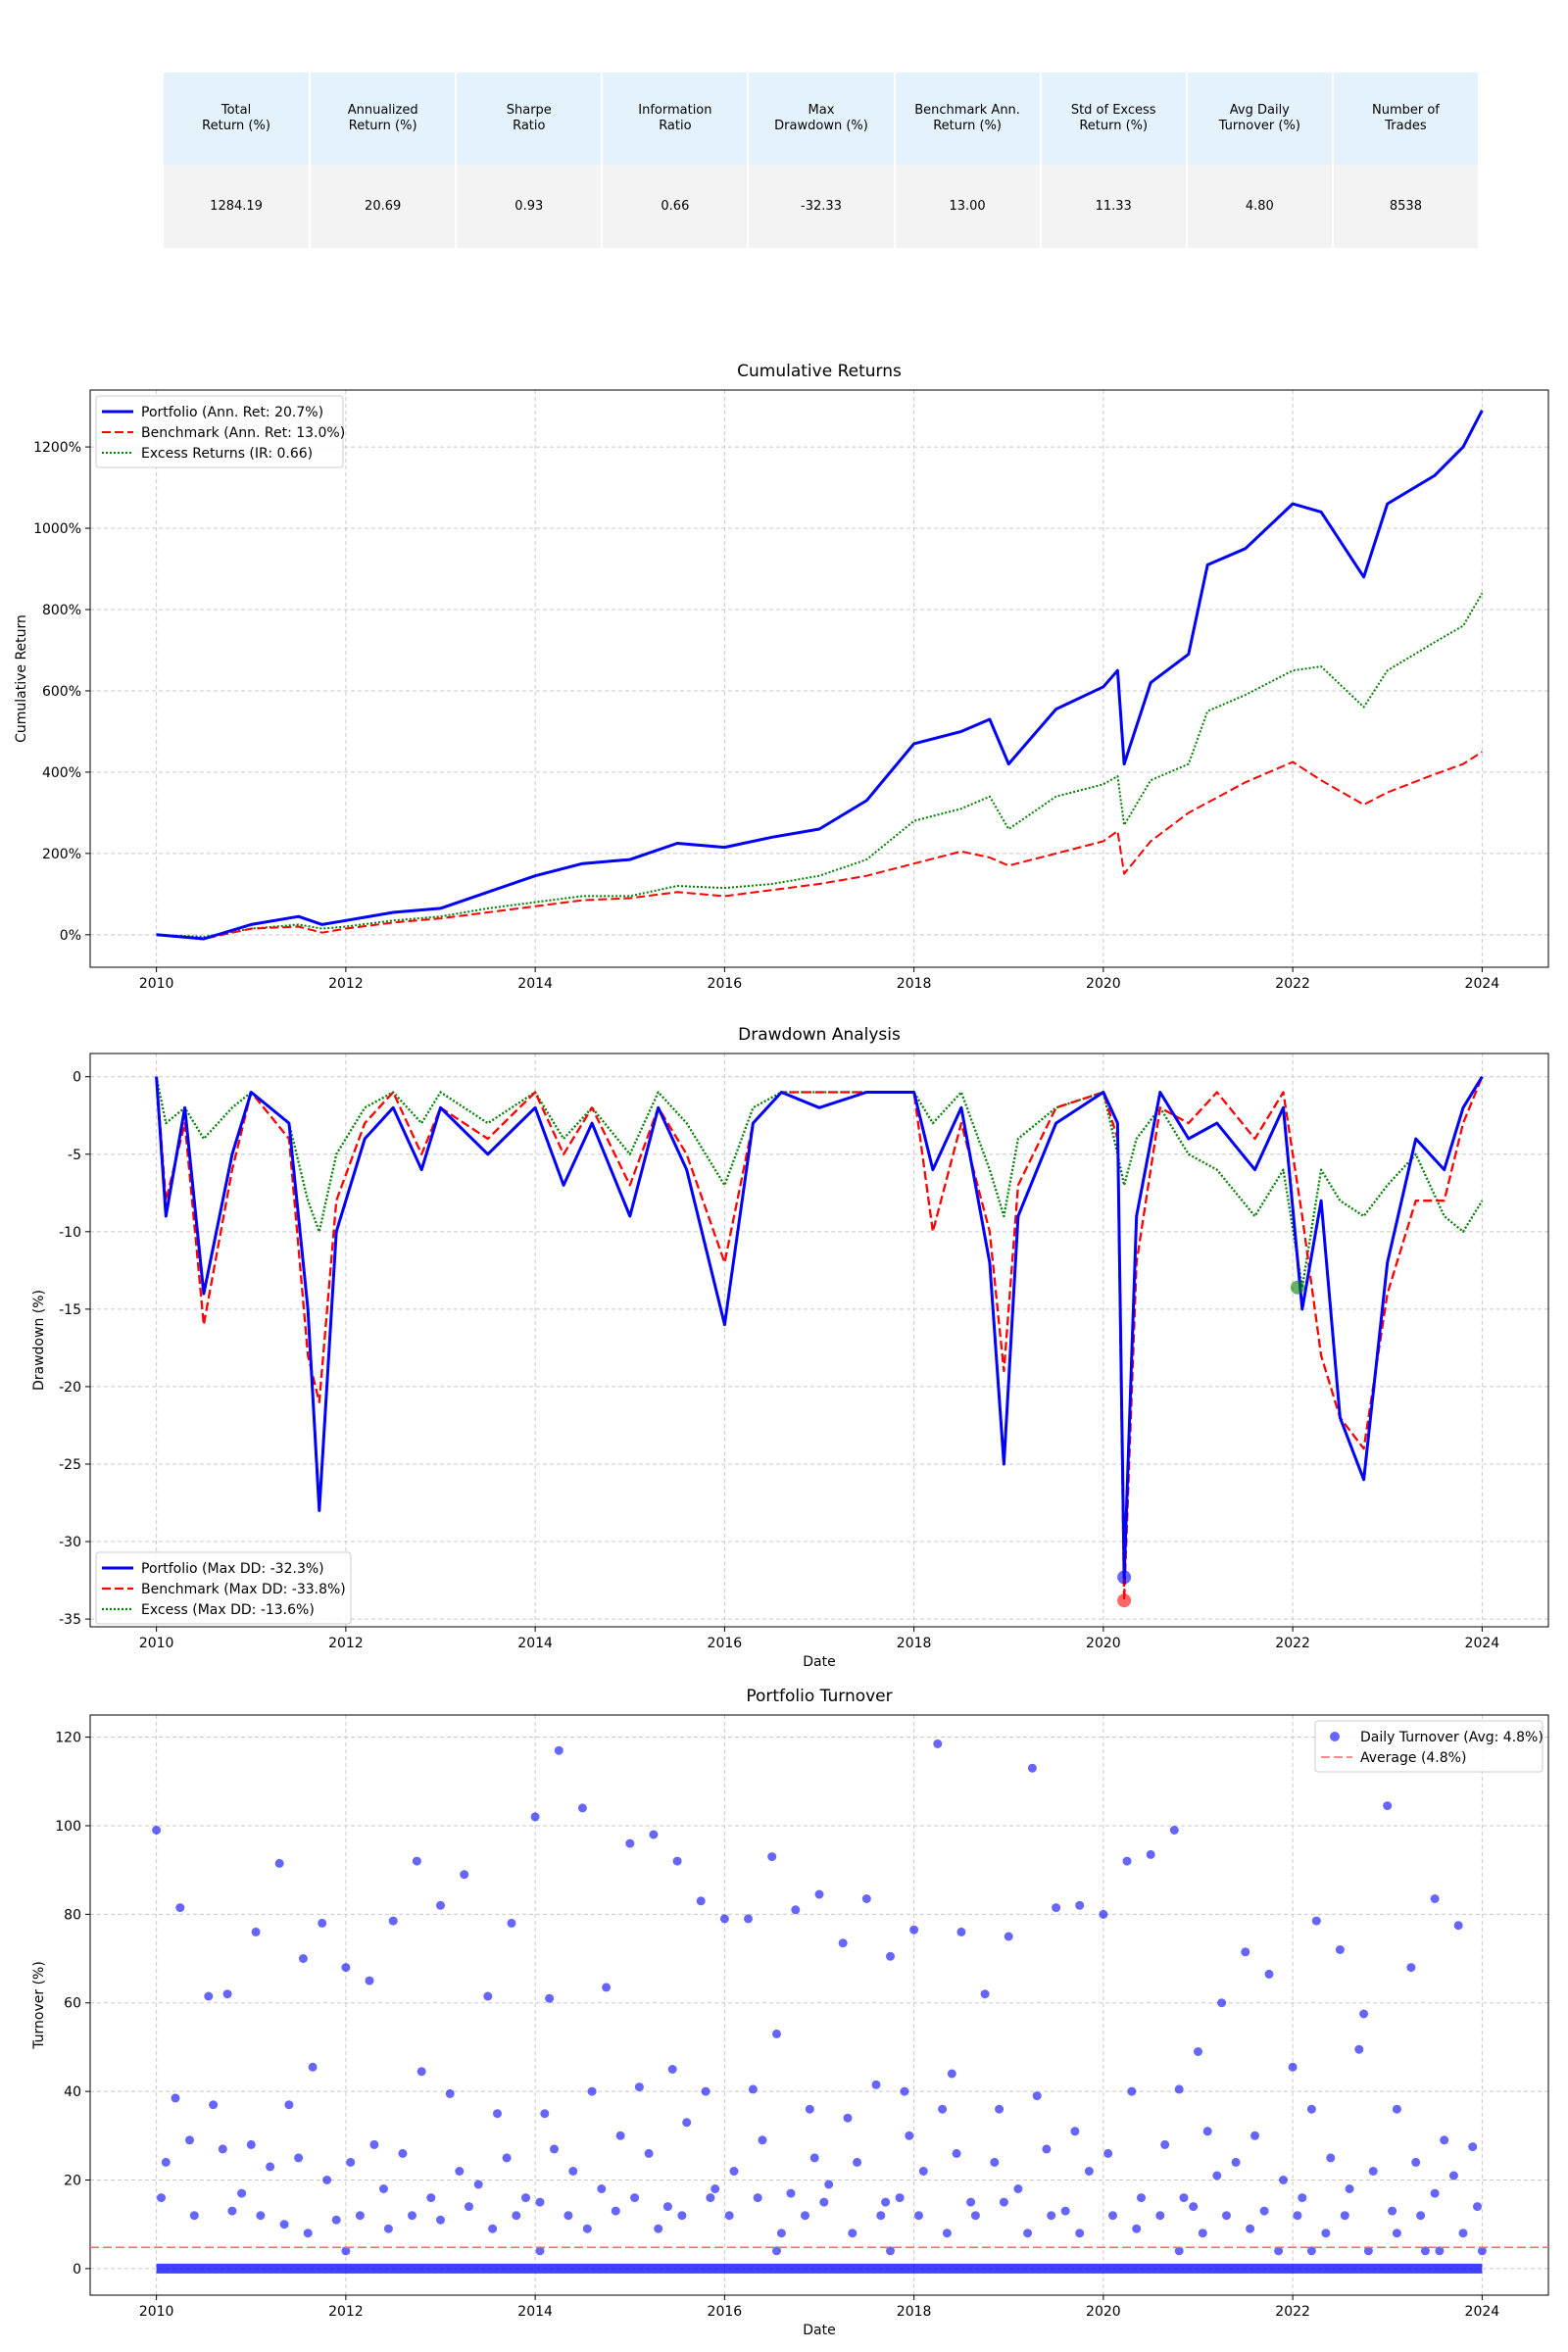 The width and height of the screenshot is (1568, 2352). What do you see at coordinates (676, 119) in the screenshot?
I see `metric-header-information-ratio: Information Ratio` at bounding box center [676, 119].